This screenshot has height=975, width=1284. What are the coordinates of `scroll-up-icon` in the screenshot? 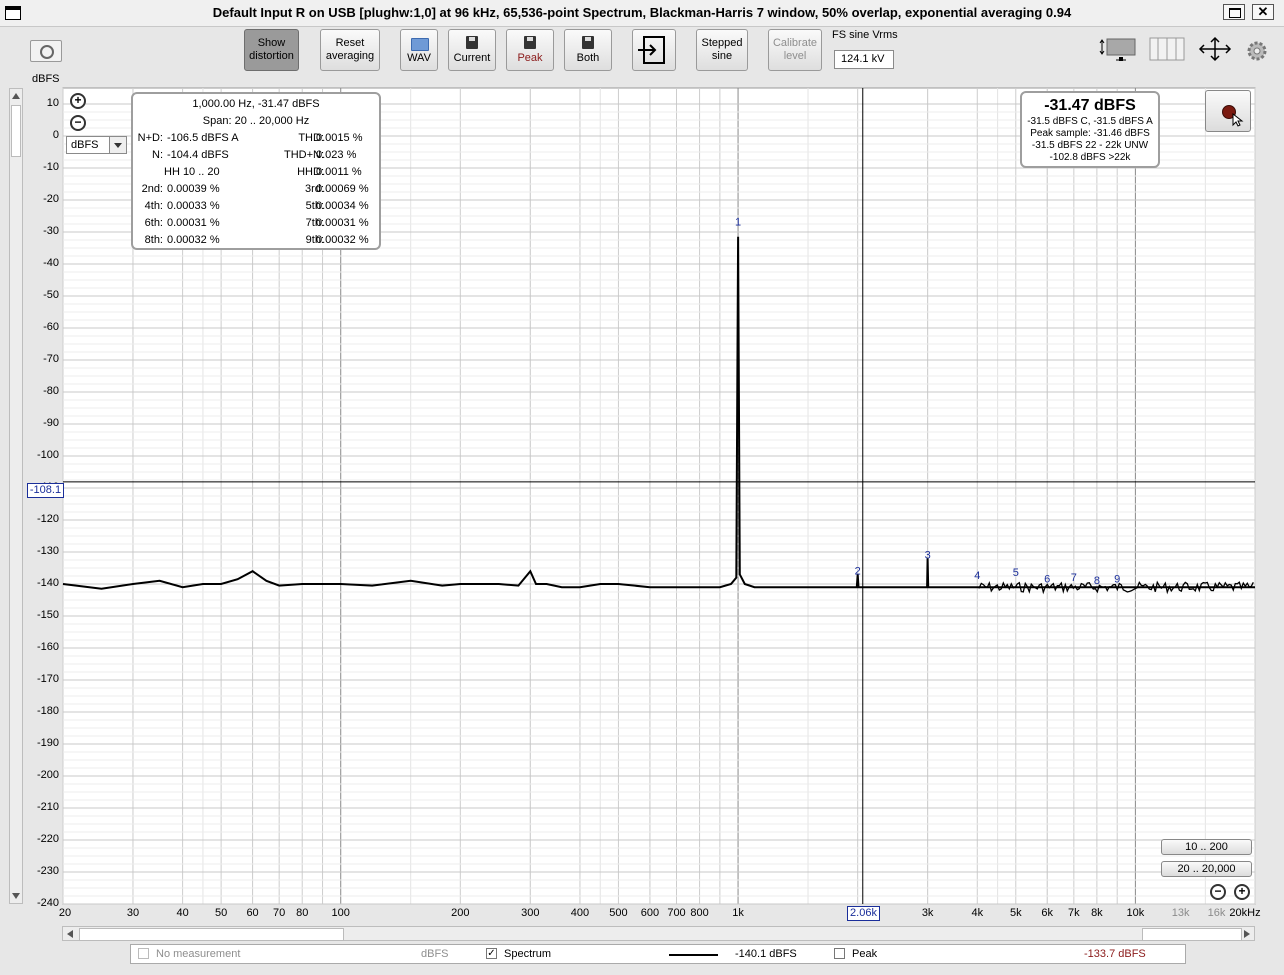 It's located at (16, 96).